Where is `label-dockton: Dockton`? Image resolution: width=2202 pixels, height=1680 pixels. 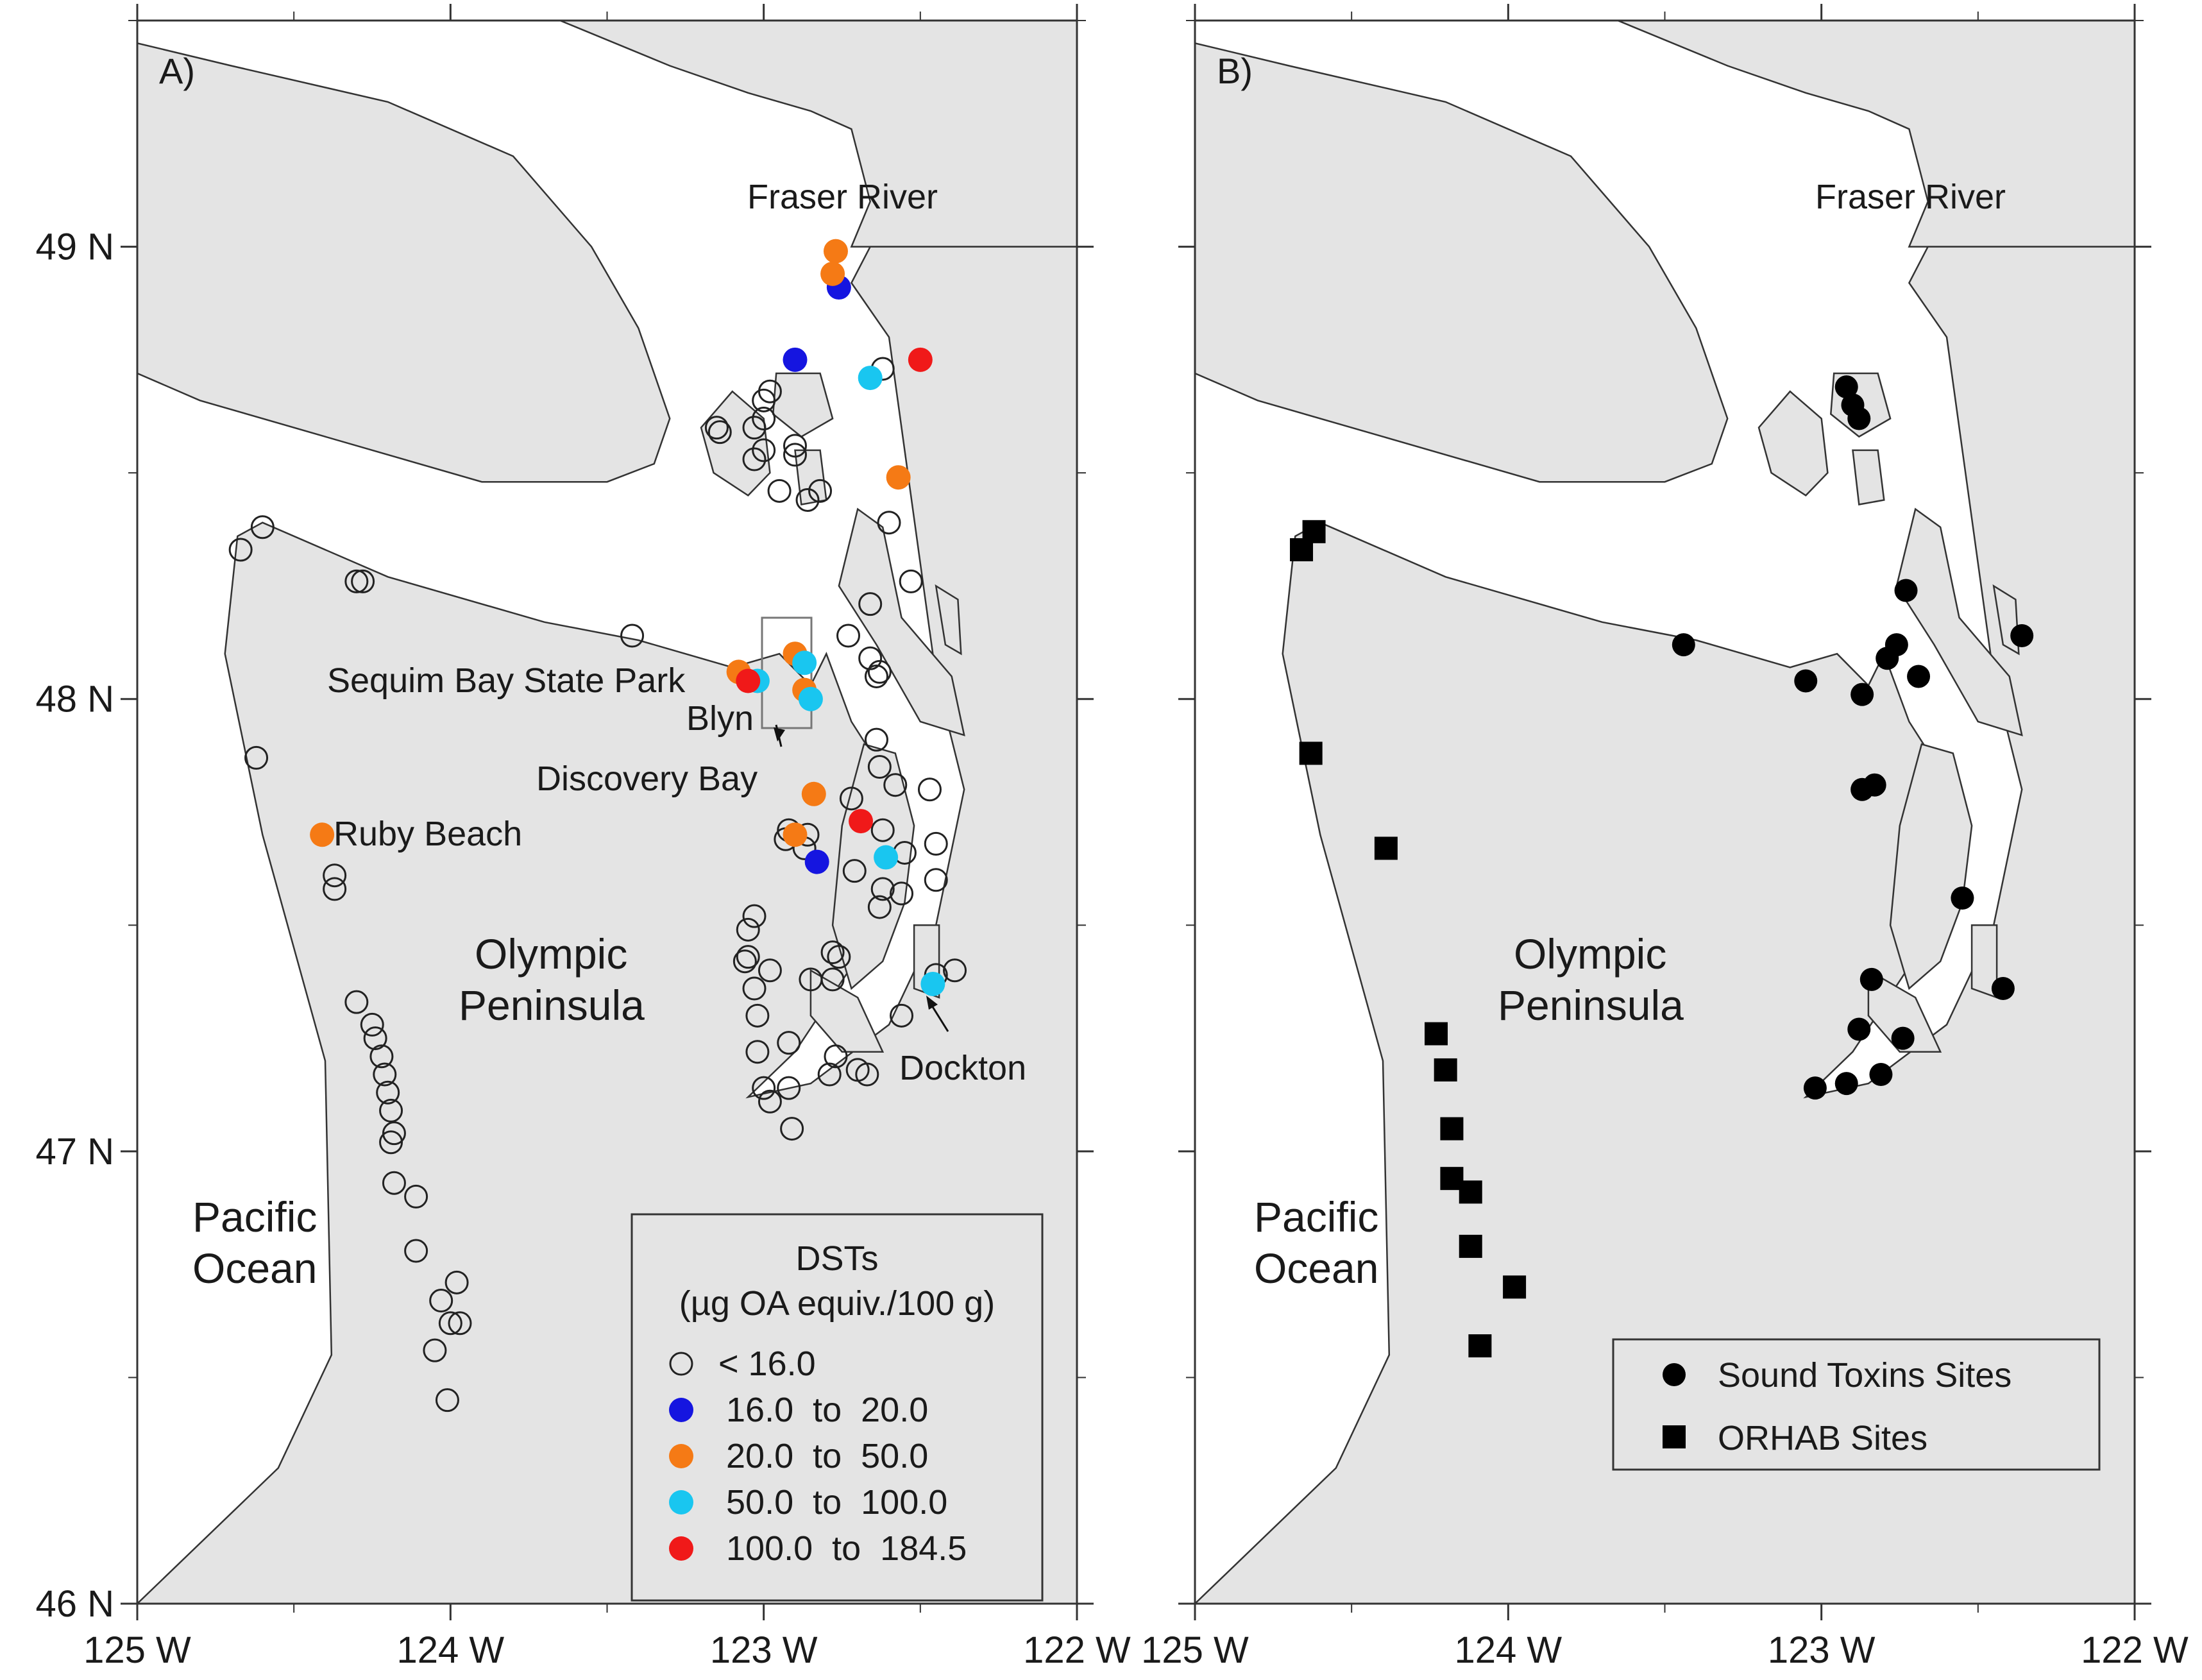
label-dockton: Dockton is located at coordinates (962, 1068).